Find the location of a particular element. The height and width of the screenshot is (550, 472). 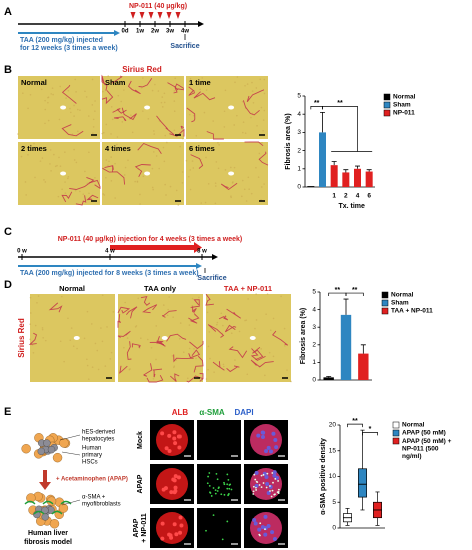

legend-label: Sham is located at coordinates (402, 105).